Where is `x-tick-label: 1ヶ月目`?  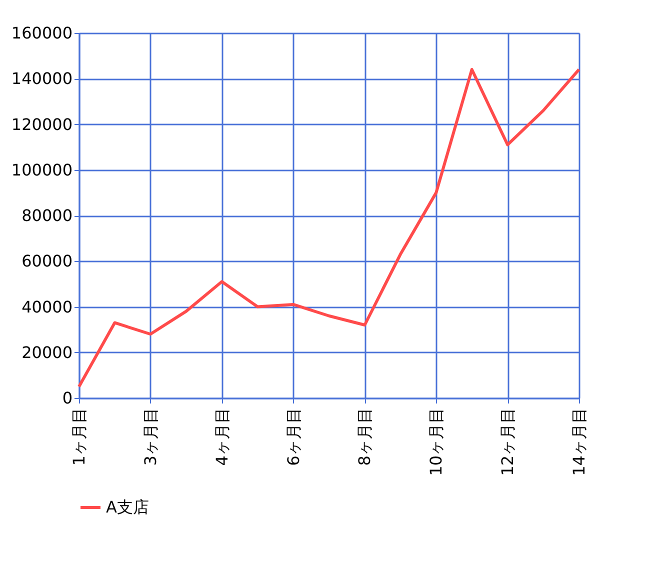
x-tick-label: 1ヶ月目 is located at coordinates (79, 437).